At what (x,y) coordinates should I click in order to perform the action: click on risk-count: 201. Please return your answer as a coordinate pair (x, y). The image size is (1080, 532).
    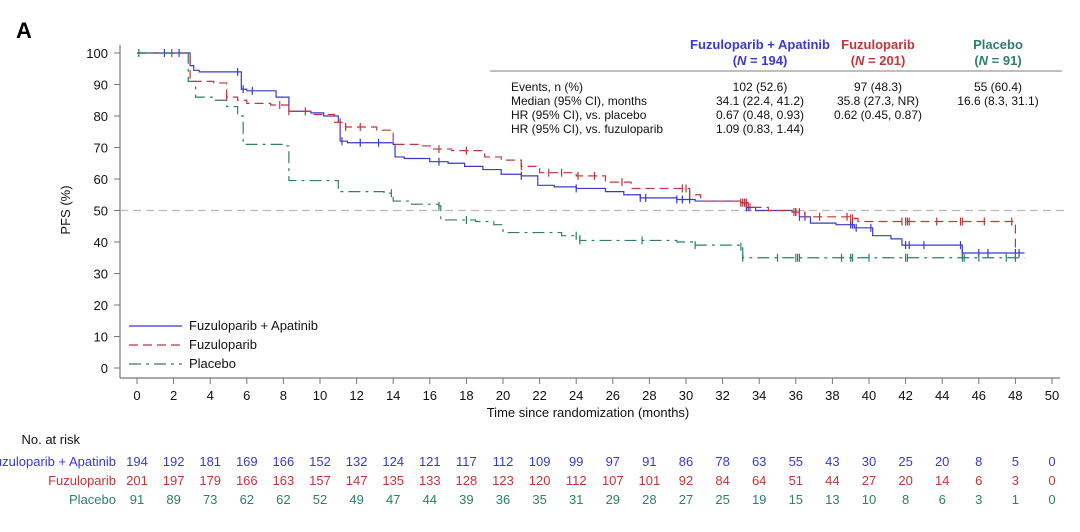
    Looking at the image, I should click on (137, 480).